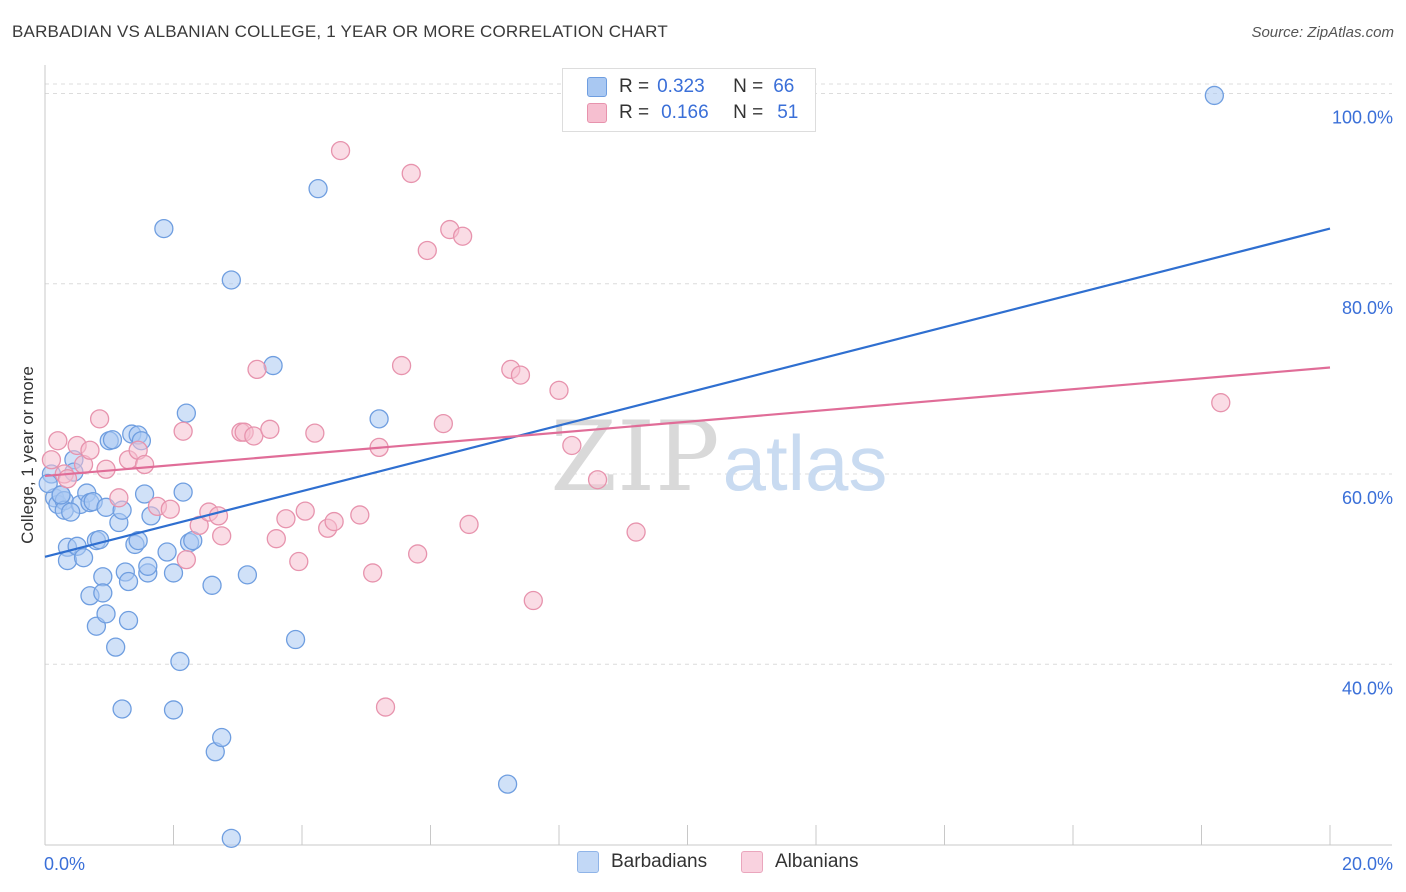 This screenshot has height=892, width=1406. I want to click on legend-item-albanians: Albanians, so click(799, 862).